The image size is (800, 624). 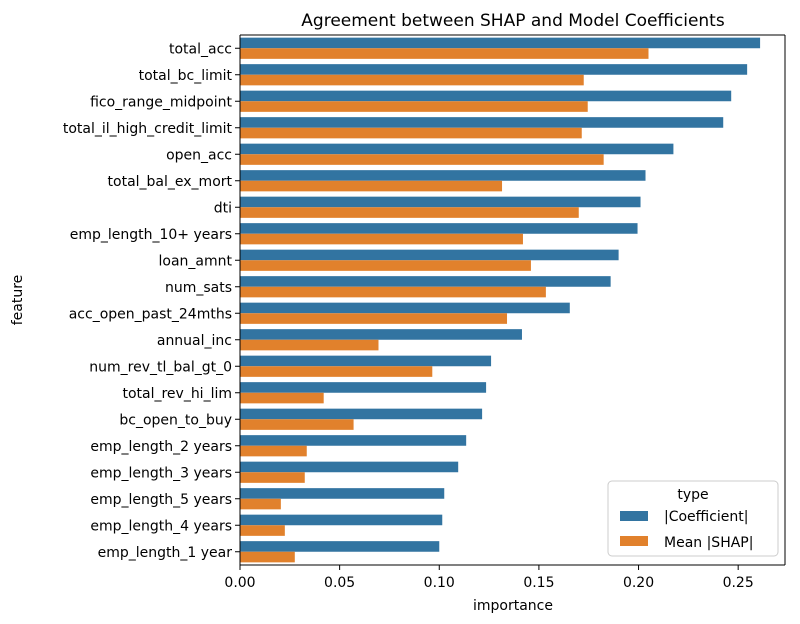 What do you see at coordinates (177, 394) in the screenshot?
I see `y-tick-label: total_rev_hi_lim` at bounding box center [177, 394].